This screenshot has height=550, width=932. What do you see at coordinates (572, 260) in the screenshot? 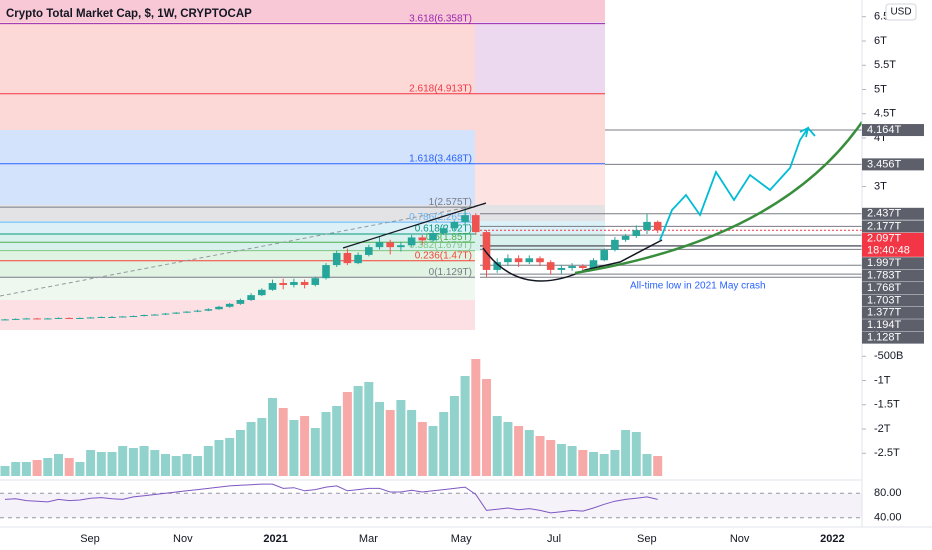
I see `cup-curve` at bounding box center [572, 260].